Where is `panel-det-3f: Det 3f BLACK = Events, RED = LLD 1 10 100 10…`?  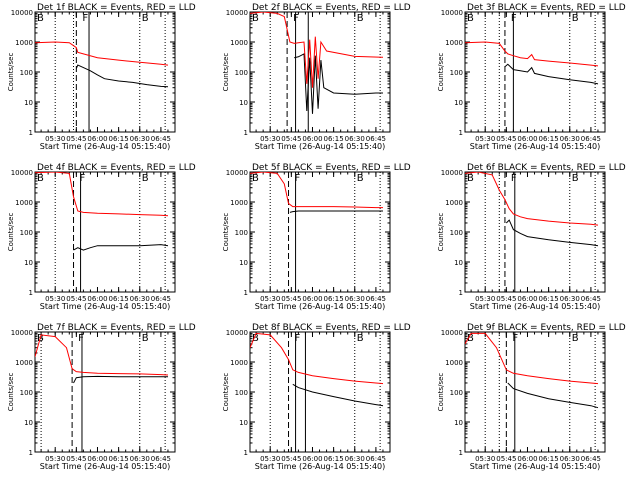 panel-det-3f: Det 3f BLACK = Events, RED = LLD 1 10 100 10… is located at coordinates (531, 77).